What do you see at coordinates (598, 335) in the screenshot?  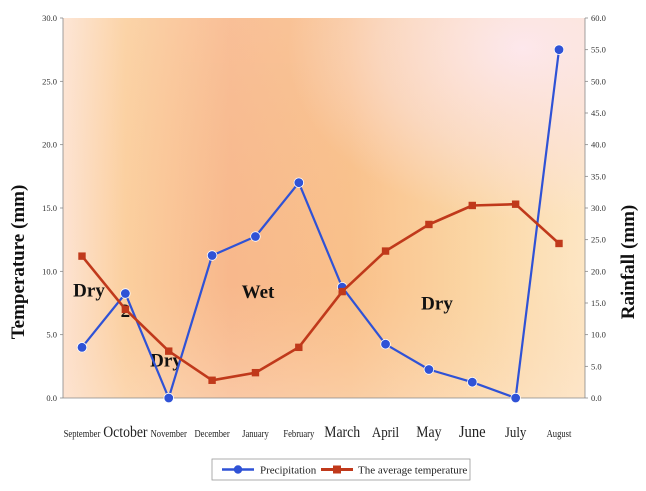 I see `right-tick-label: 10.0` at bounding box center [598, 335].